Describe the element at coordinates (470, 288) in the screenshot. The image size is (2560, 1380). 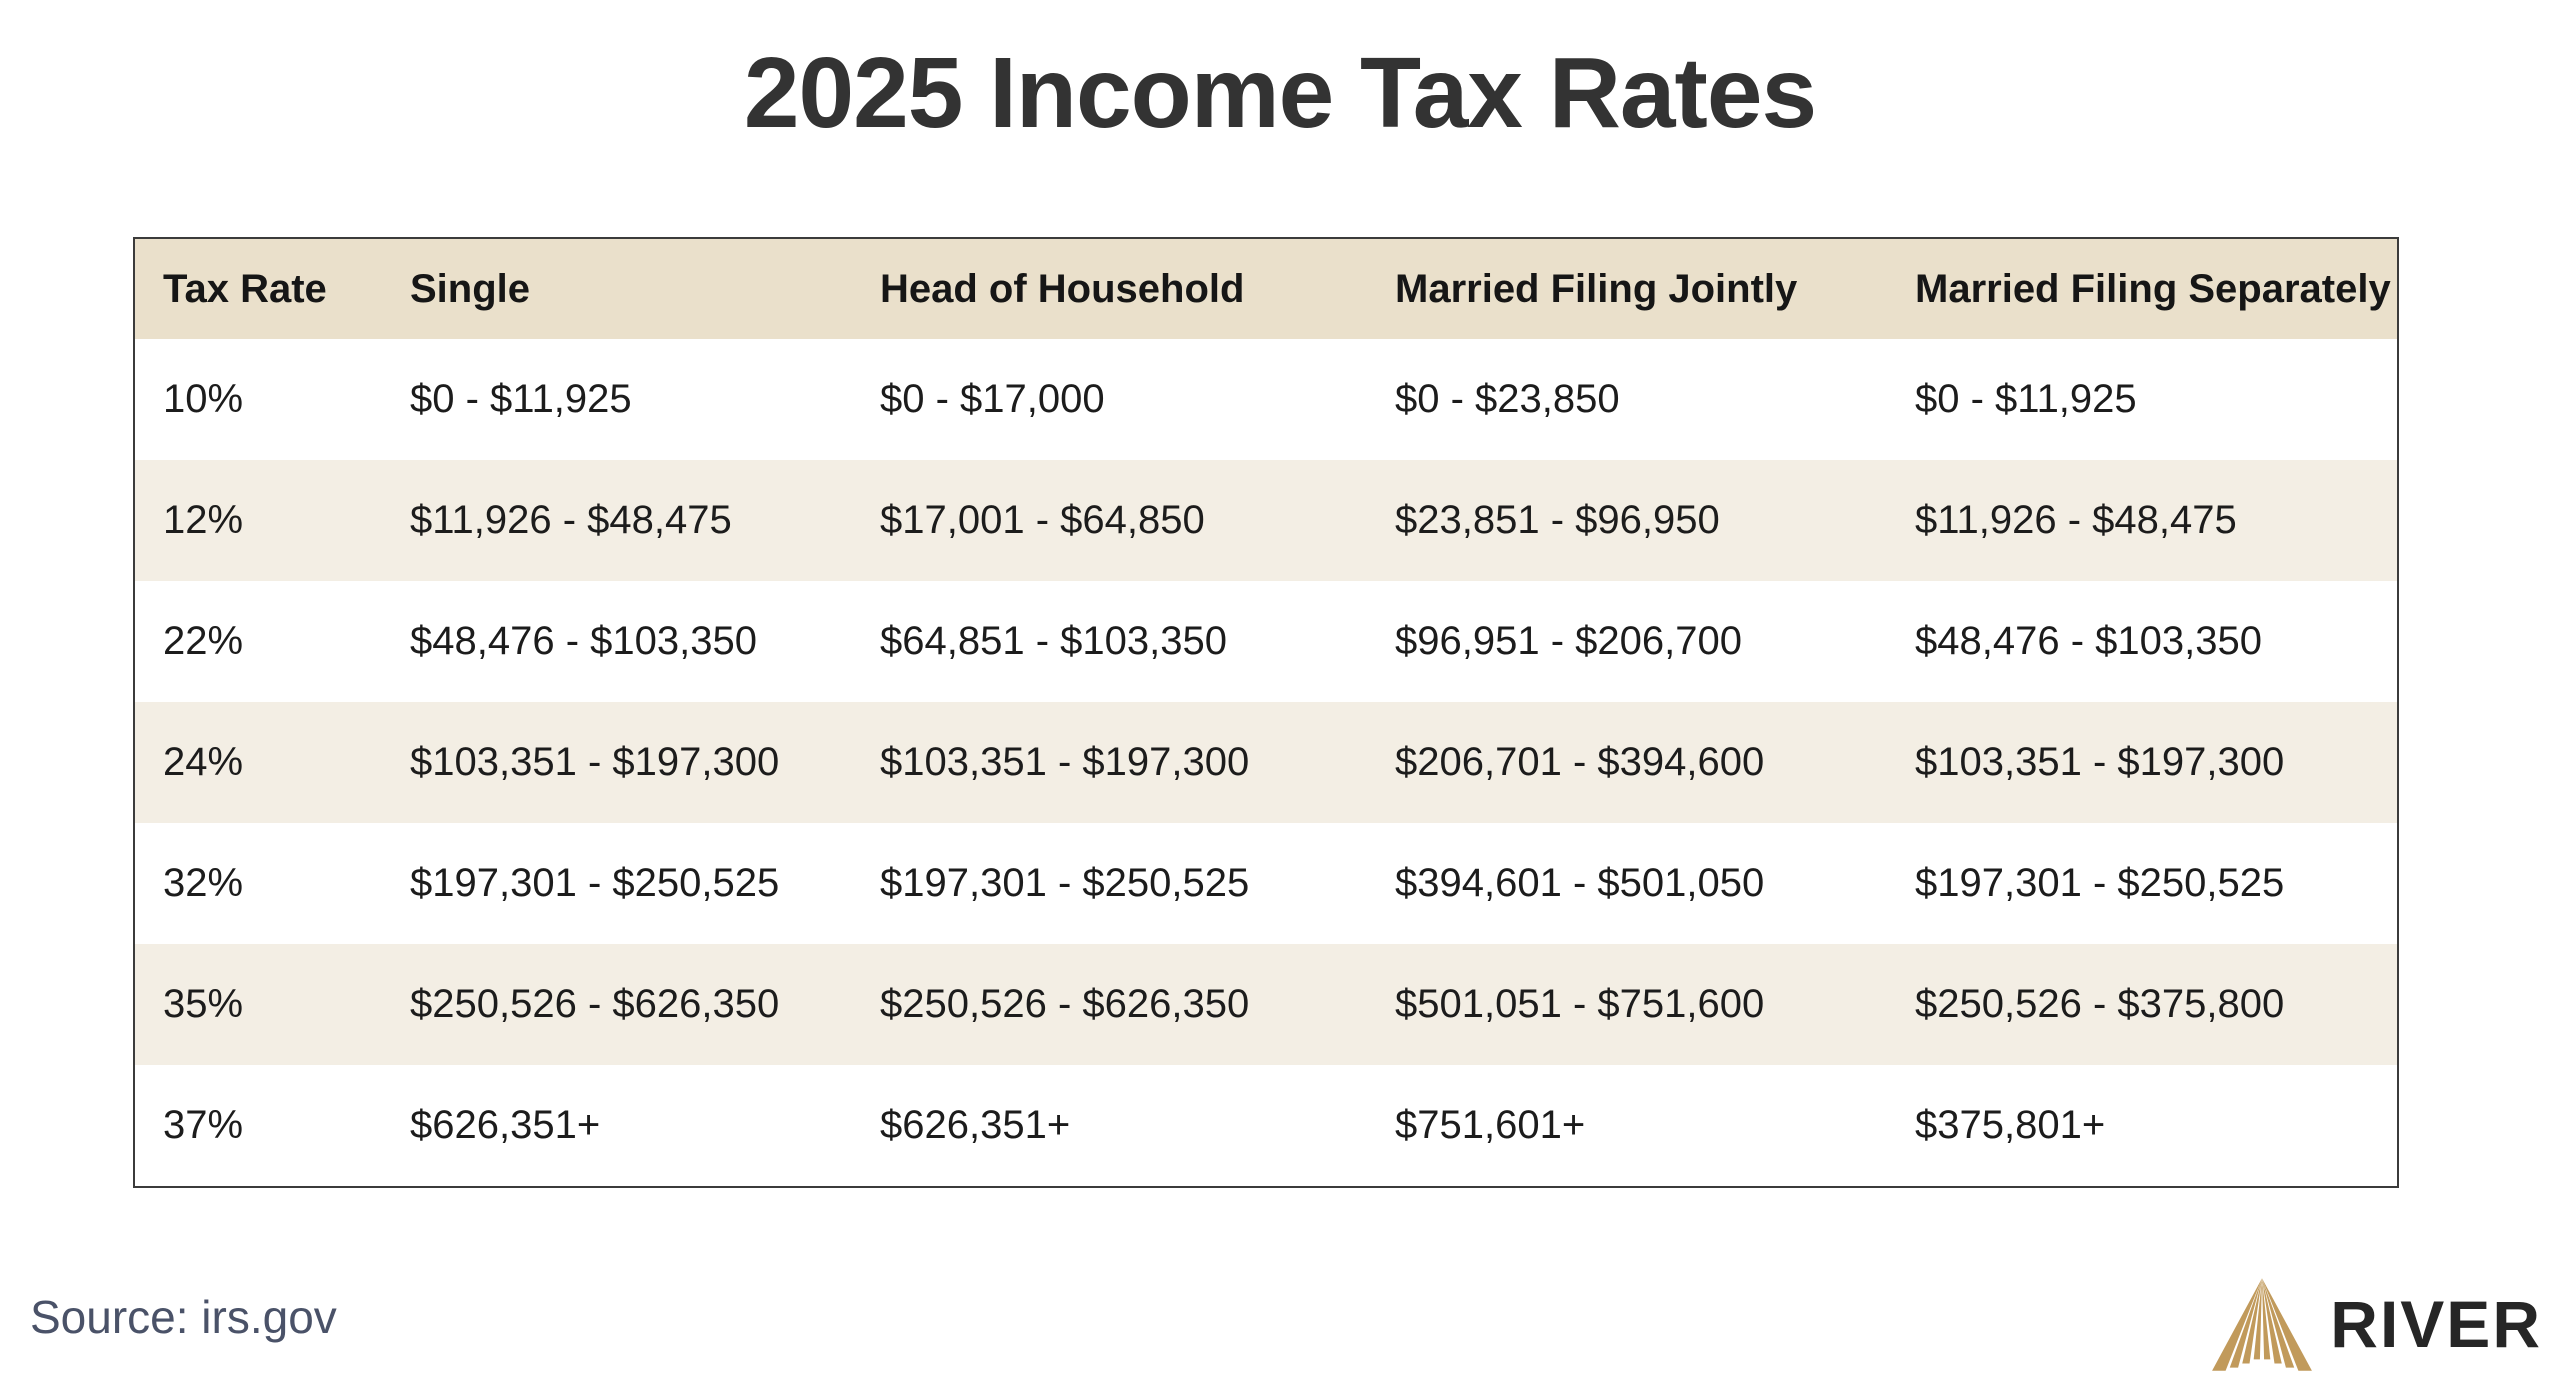
I see `column-header-single: Single` at that location.